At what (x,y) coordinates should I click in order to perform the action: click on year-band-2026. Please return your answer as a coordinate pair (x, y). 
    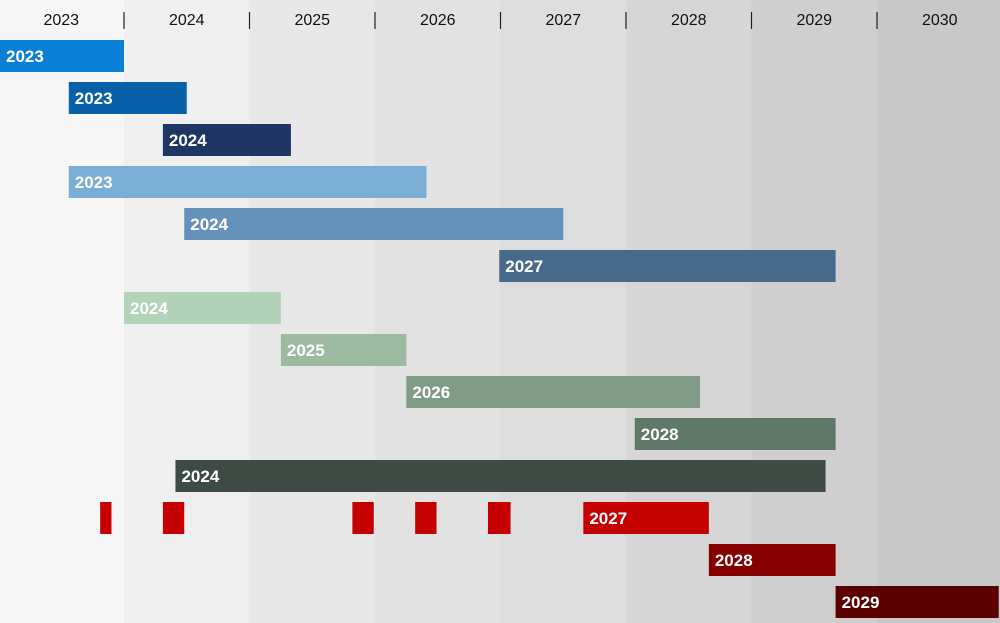
    Looking at the image, I should click on (438, 311).